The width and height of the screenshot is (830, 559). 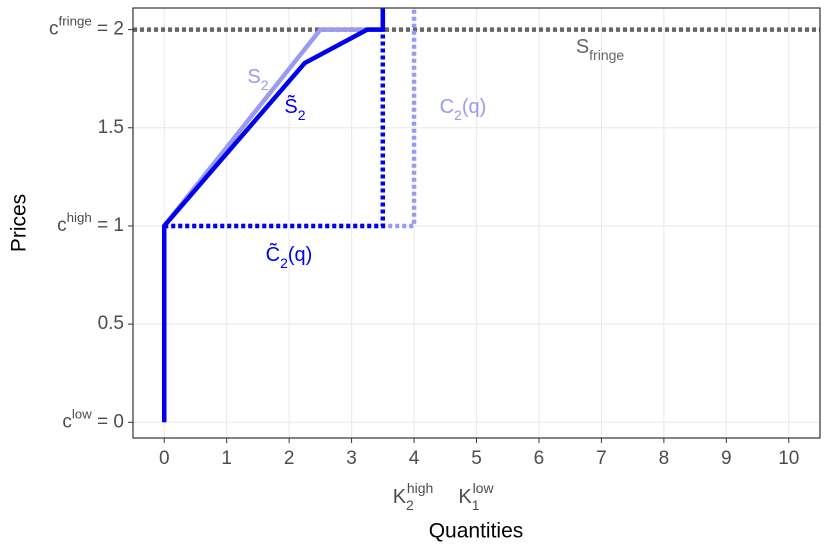 What do you see at coordinates (410, 505) in the screenshot?
I see `axis-annotation-part: 2` at bounding box center [410, 505].